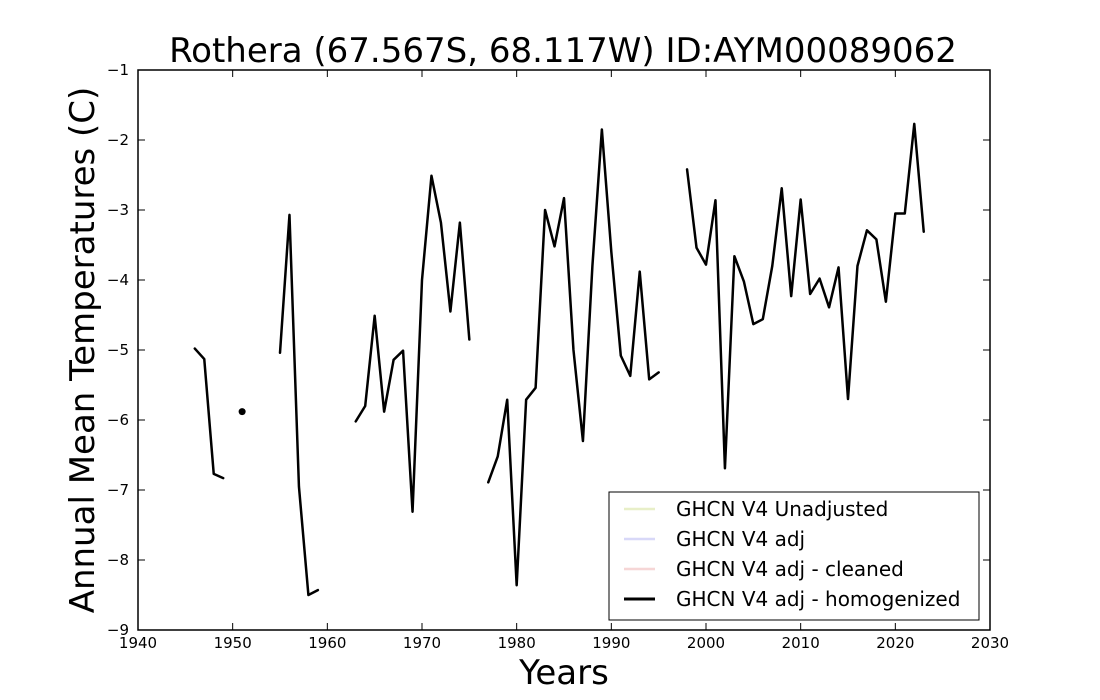  What do you see at coordinates (327, 643) in the screenshot?
I see `x-tick-label-1960: 1960` at bounding box center [327, 643].